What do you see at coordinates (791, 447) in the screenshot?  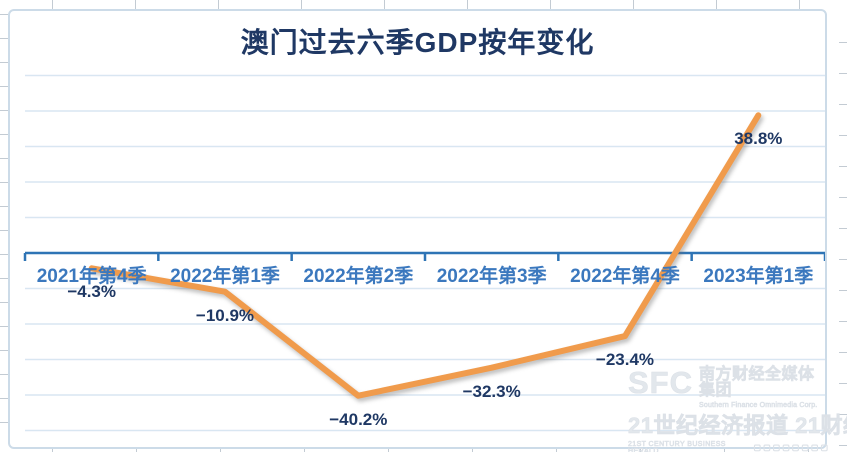 I see `watermark-dots-icon: ▢▢▢▢▢▢▢▢` at bounding box center [791, 447].